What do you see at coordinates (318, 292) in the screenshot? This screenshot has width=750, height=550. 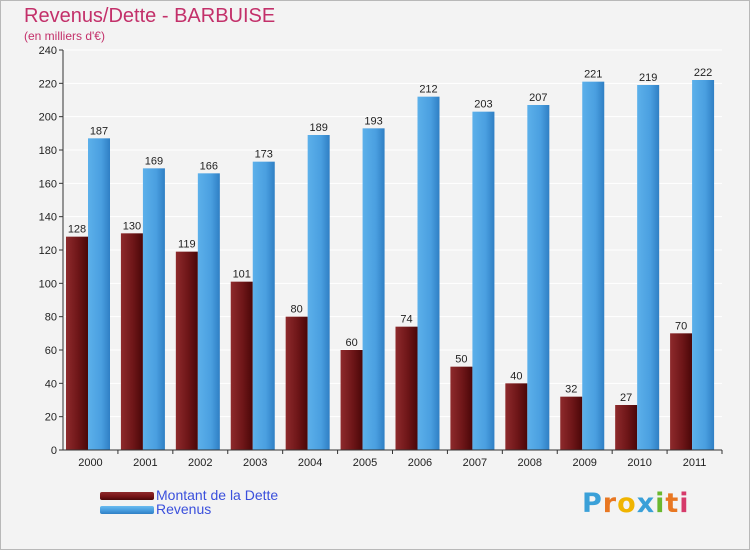 I see `bar-revenus-2004` at bounding box center [318, 292].